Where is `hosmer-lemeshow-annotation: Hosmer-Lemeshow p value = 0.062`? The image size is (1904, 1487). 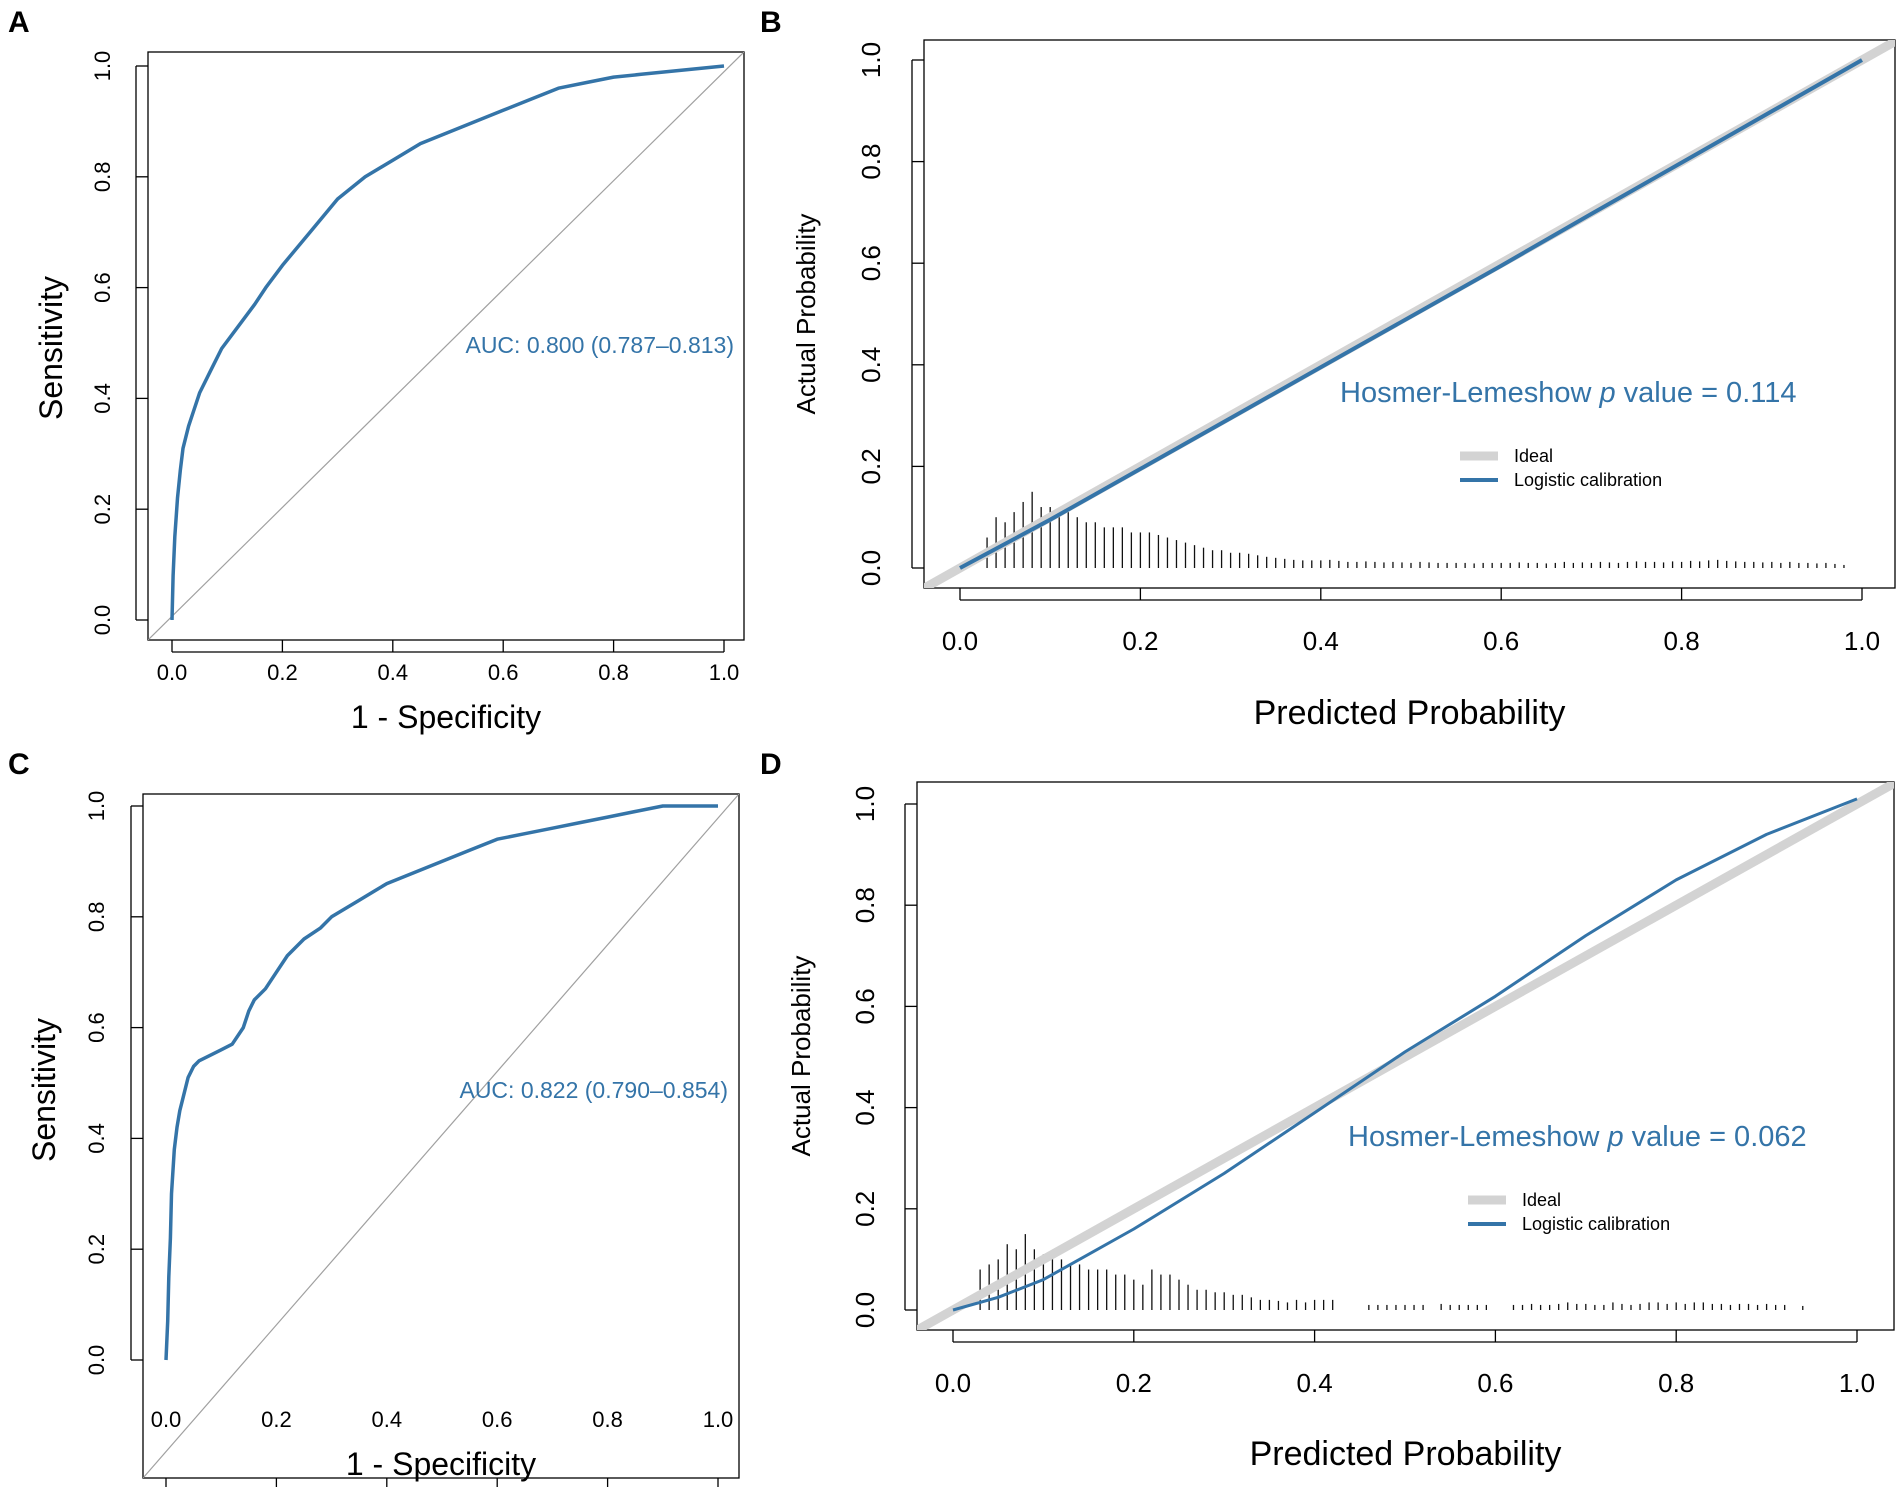 hosmer-lemeshow-annotation: Hosmer-Lemeshow p value = 0.062 is located at coordinates (1577, 1137).